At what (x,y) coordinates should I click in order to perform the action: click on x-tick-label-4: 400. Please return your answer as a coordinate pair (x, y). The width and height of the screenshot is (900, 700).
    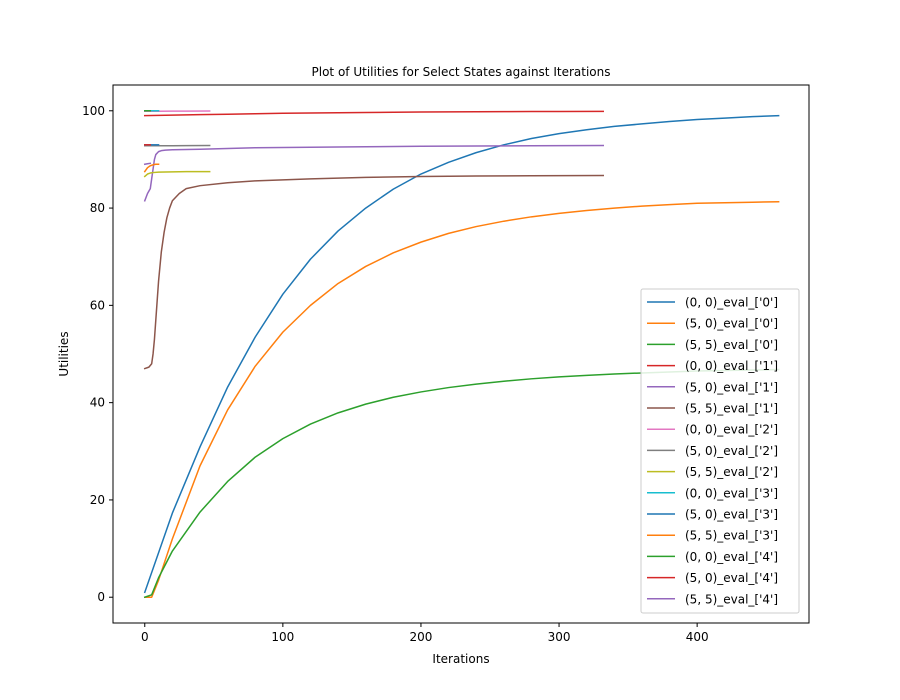
    Looking at the image, I should click on (697, 637).